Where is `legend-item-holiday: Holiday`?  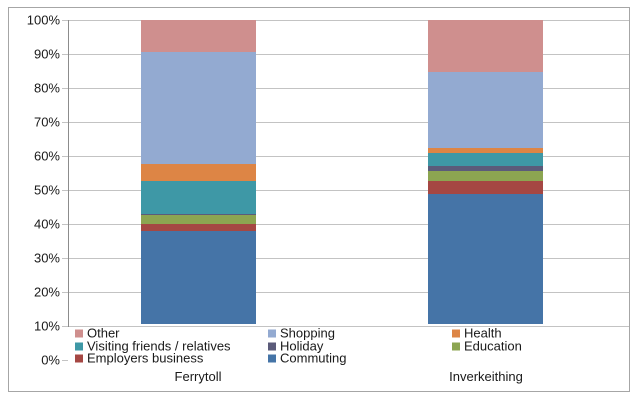
legend-item-holiday: Holiday is located at coordinates (295, 346).